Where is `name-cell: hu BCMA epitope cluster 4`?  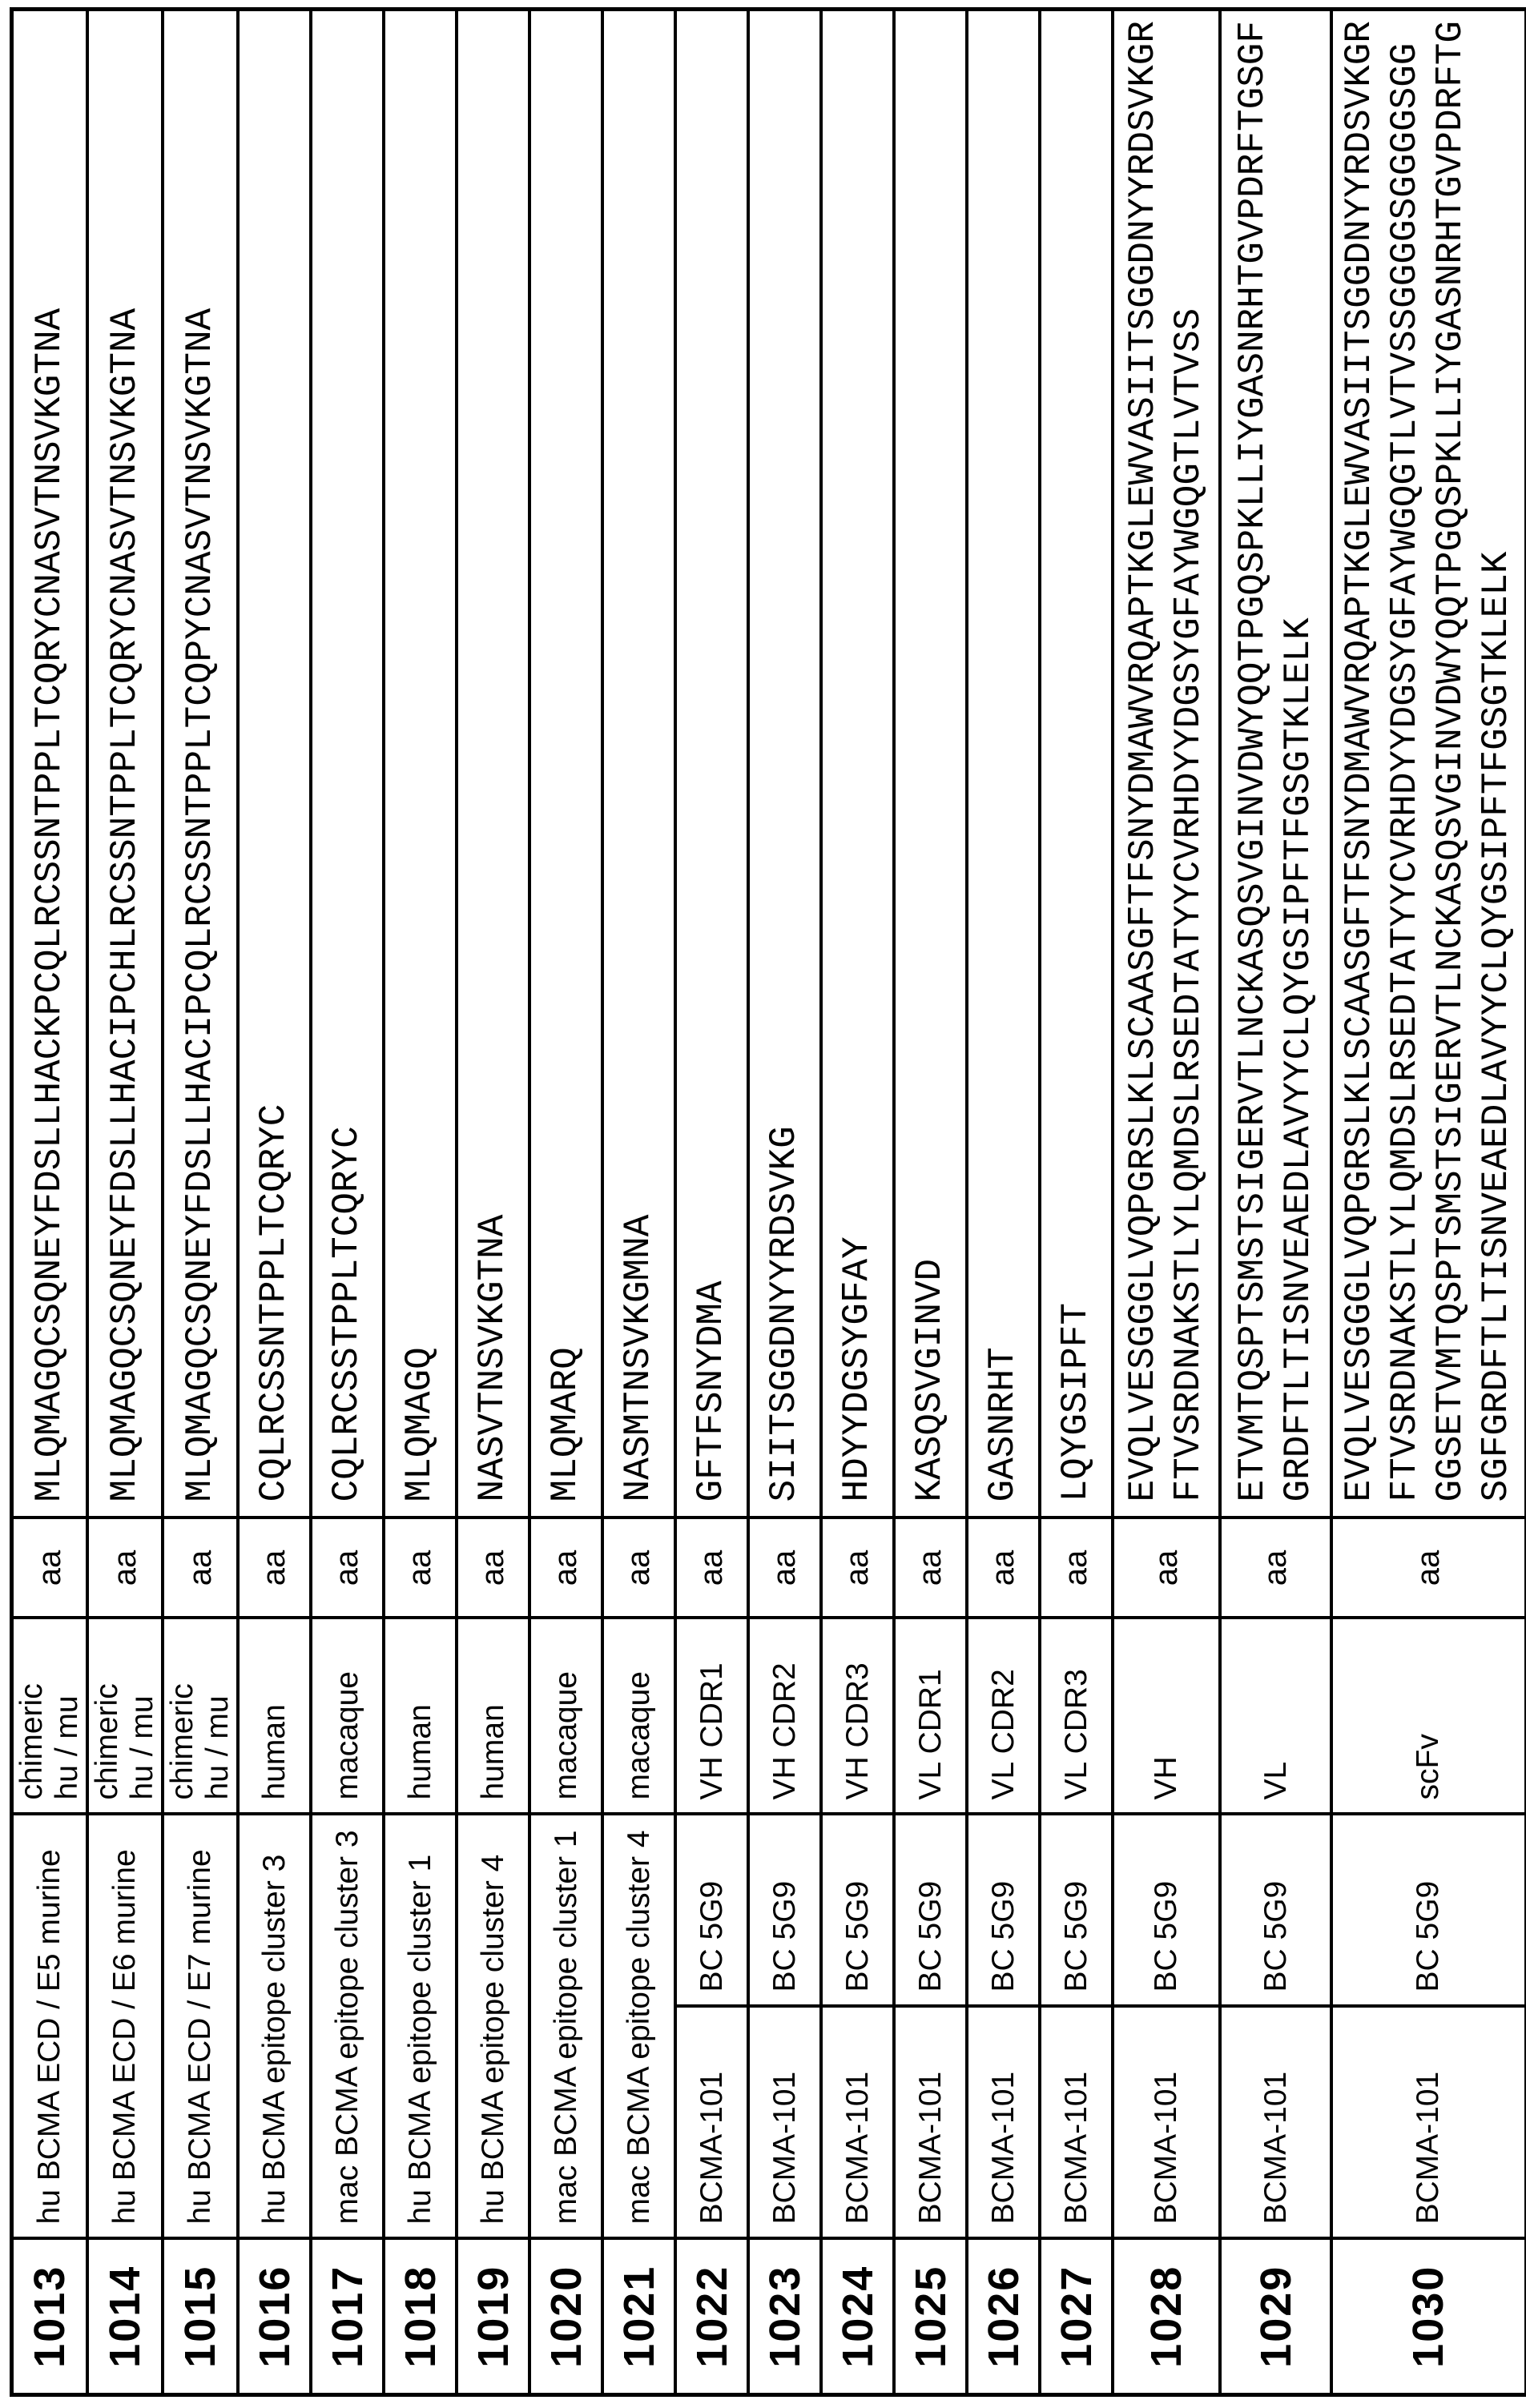
name-cell: hu BCMA epitope cluster 4 is located at coordinates (493, 2027).